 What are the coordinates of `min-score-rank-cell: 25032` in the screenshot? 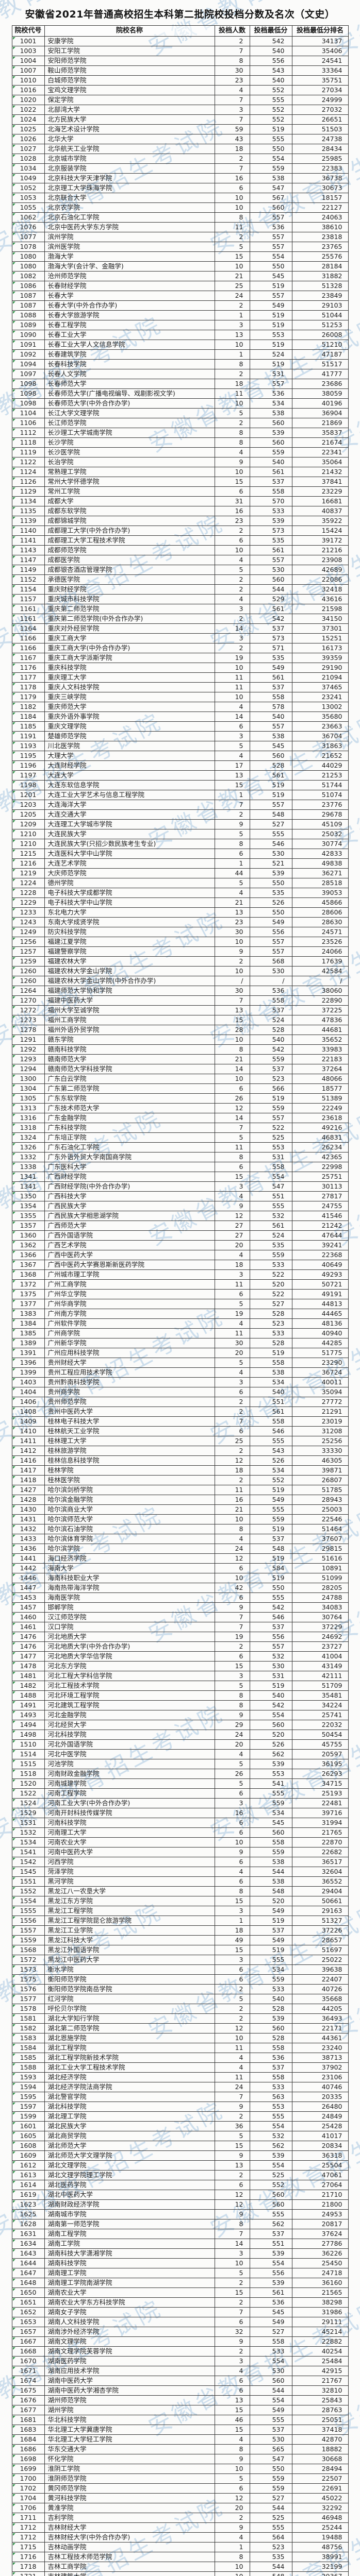 It's located at (320, 834).